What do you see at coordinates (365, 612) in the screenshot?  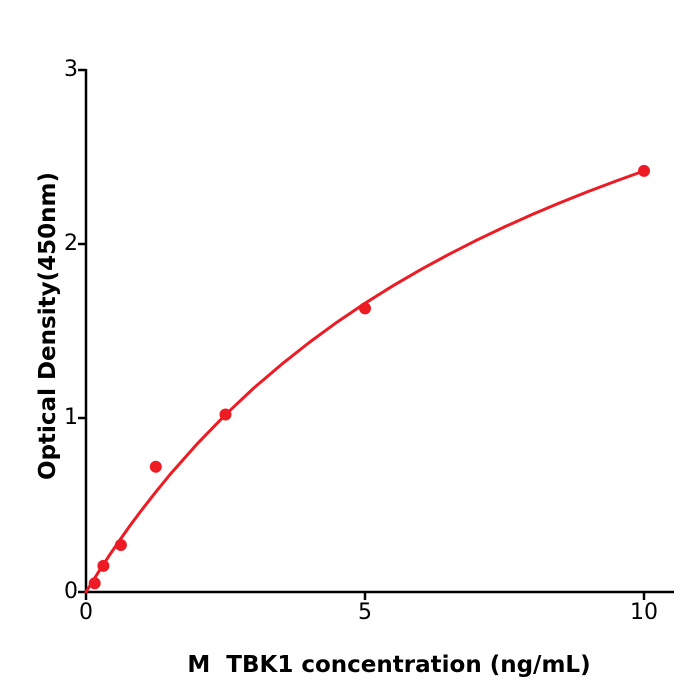 I see `x-tick-label: 5` at bounding box center [365, 612].